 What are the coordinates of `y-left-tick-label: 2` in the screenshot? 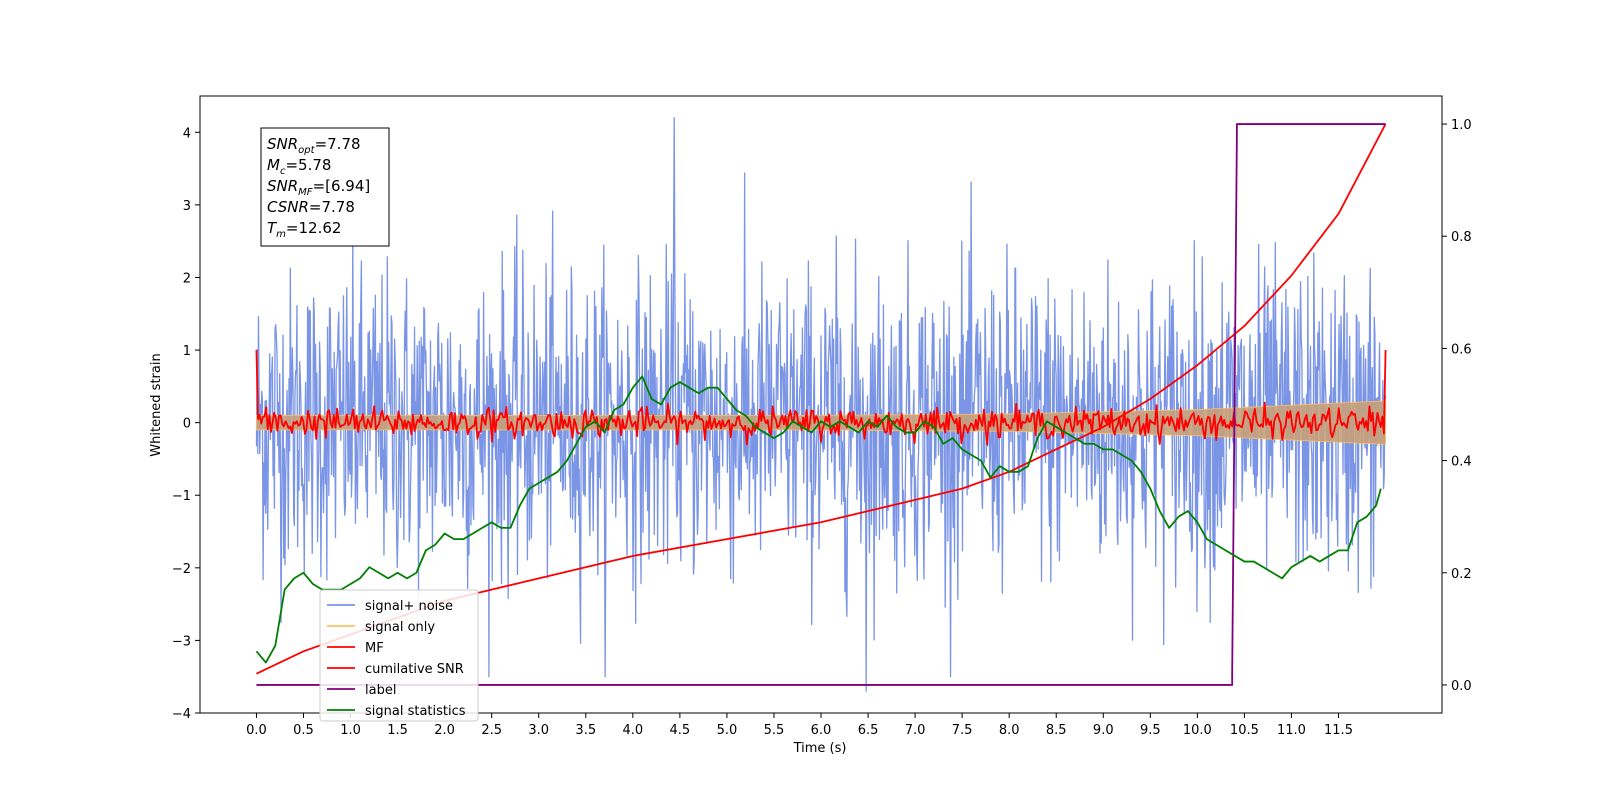 It's located at (187, 278).